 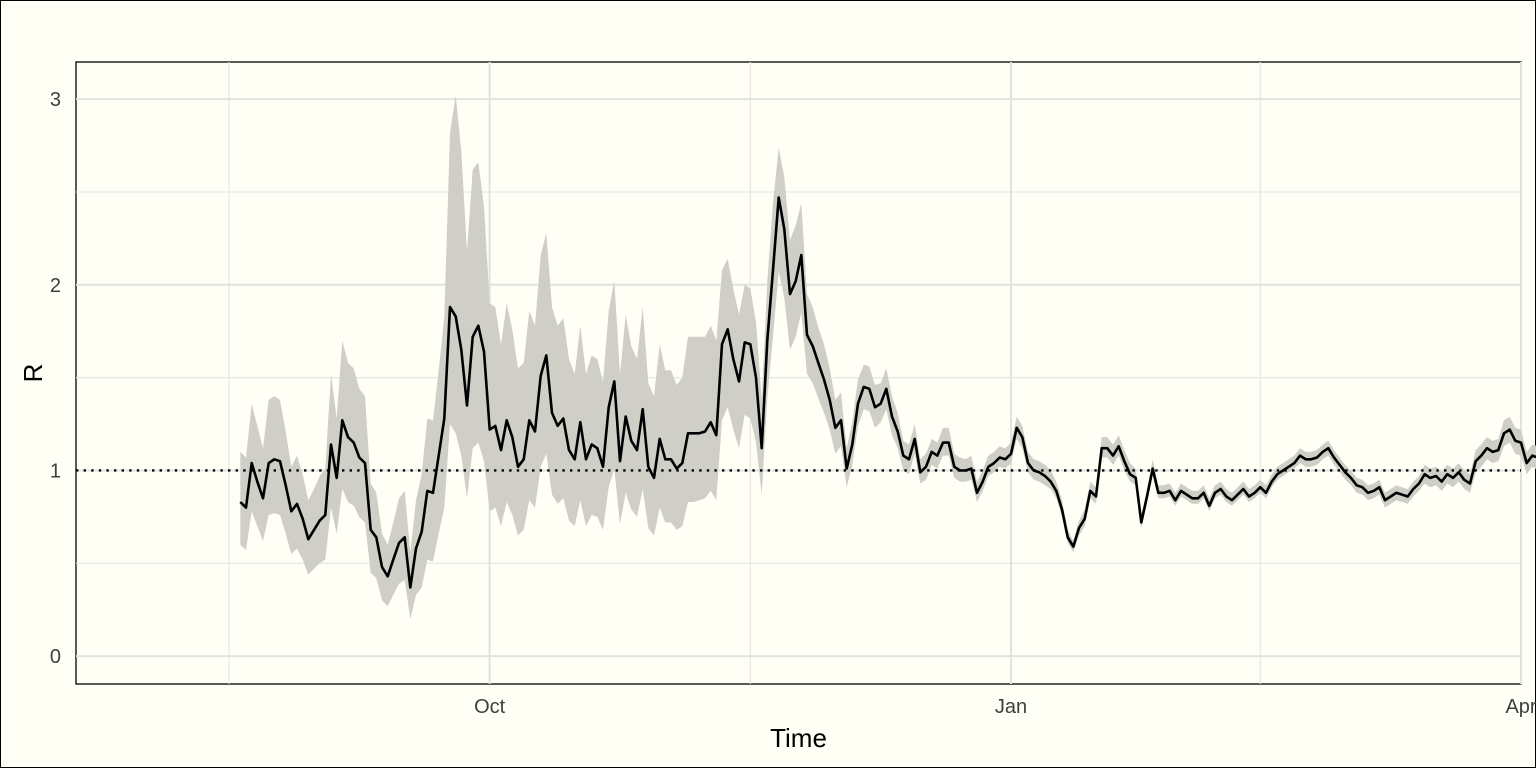 I want to click on y-axis-title: R, so click(x=33, y=373).